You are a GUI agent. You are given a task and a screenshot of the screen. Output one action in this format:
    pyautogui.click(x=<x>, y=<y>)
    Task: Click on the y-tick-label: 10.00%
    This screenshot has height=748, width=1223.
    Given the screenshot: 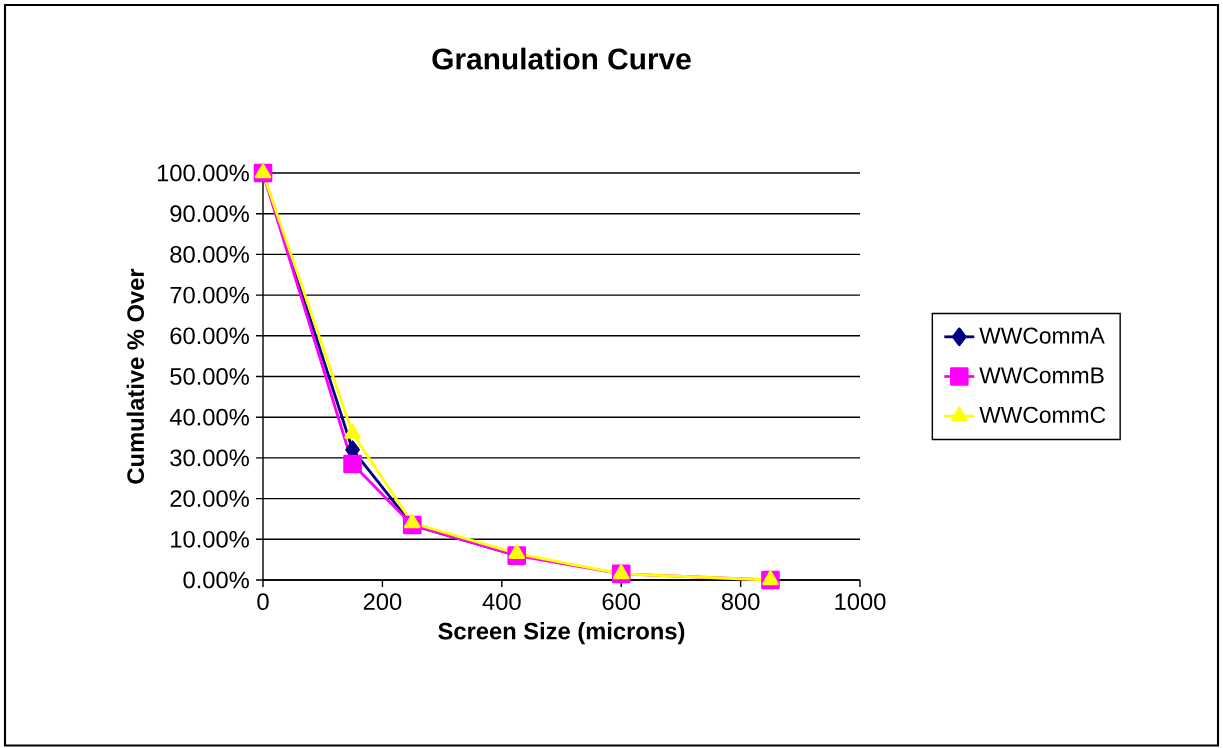 What is the action you would take?
    pyautogui.click(x=210, y=539)
    